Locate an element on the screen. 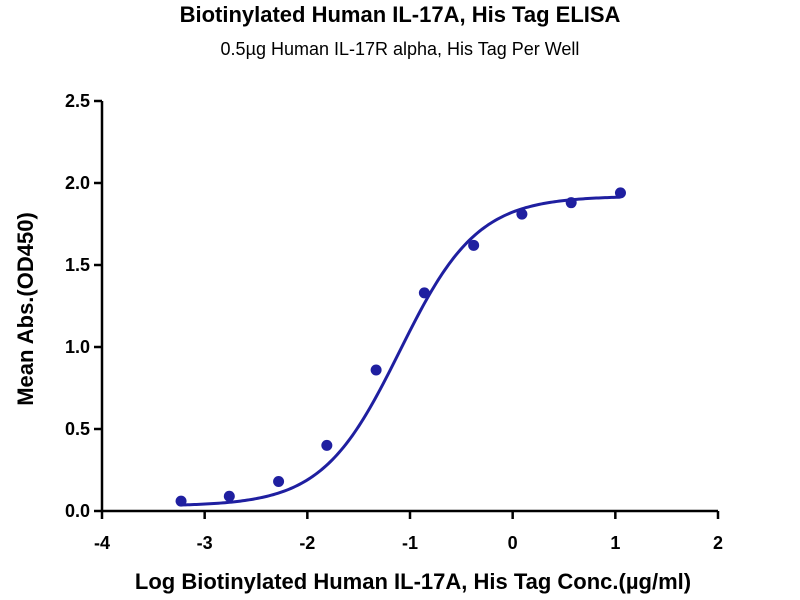 The height and width of the screenshot is (600, 800). y-tick-label: 0.5 is located at coordinates (77, 429).